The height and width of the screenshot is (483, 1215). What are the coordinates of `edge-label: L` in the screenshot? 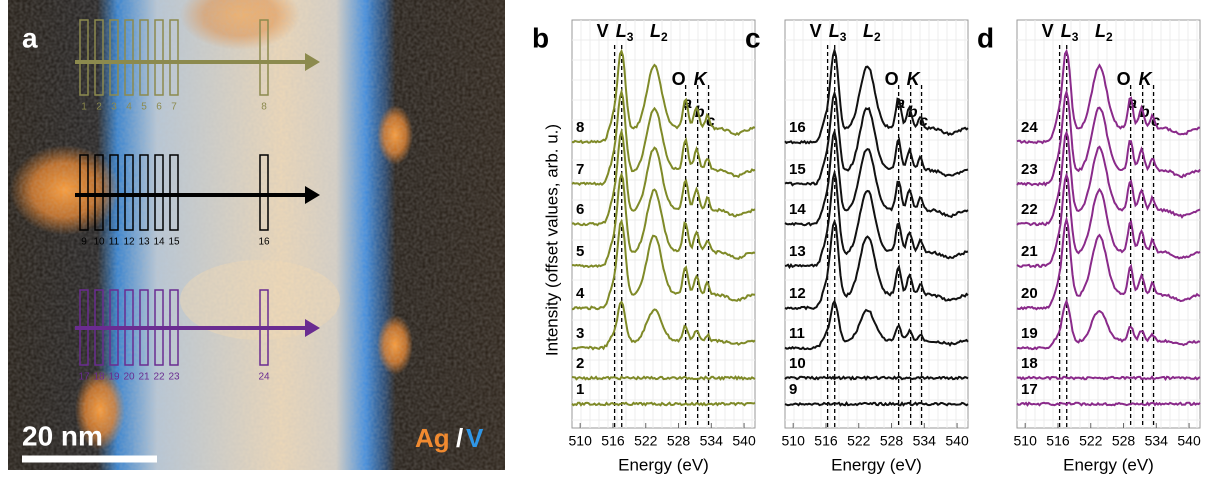 It's located at (655, 31).